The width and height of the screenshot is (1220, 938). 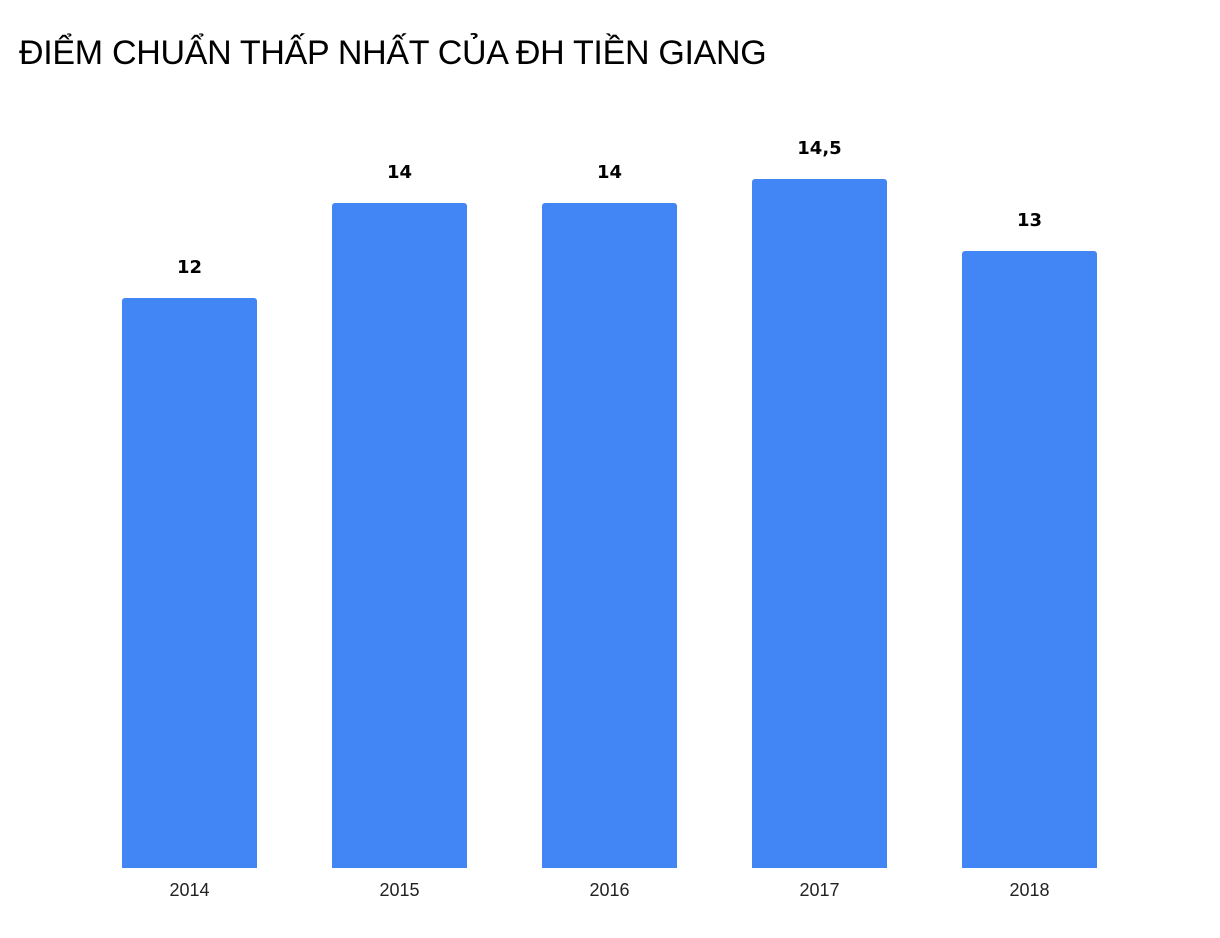 I want to click on bar-2016, so click(x=609, y=535).